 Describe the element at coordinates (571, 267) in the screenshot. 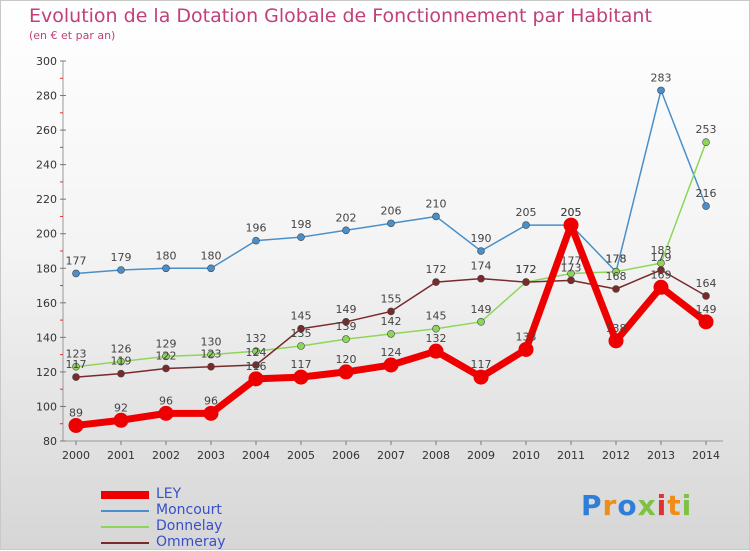

I see `data-label-ommeray: 173` at that location.